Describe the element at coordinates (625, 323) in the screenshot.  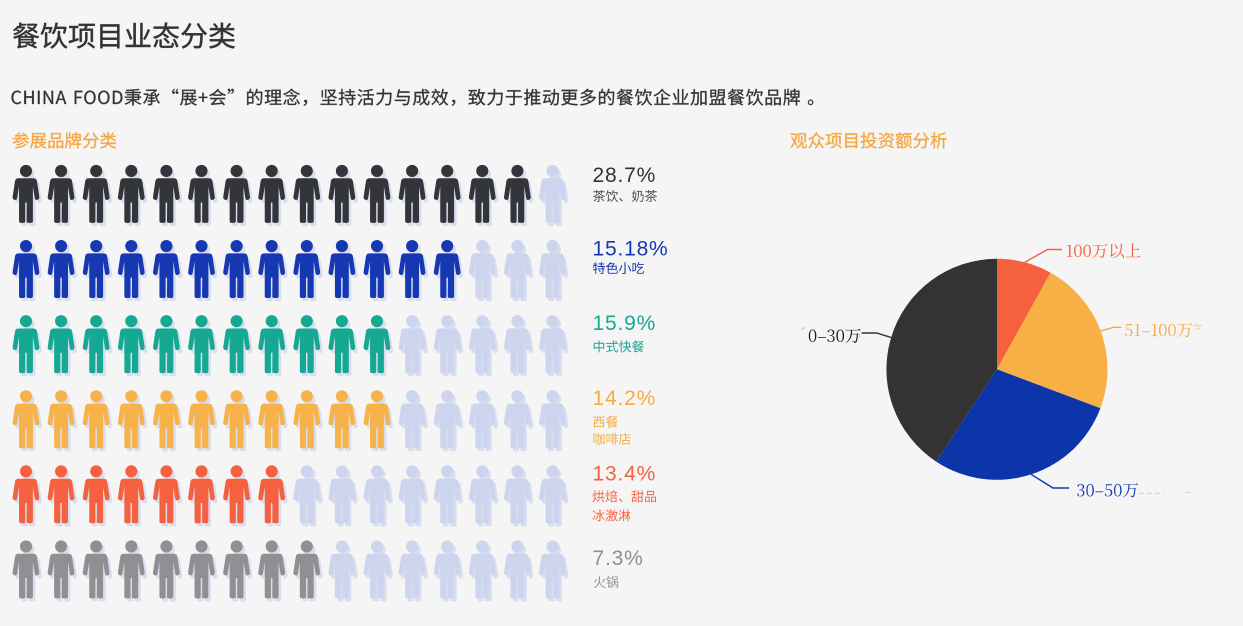
I see `svg-text: 15.9%` at that location.